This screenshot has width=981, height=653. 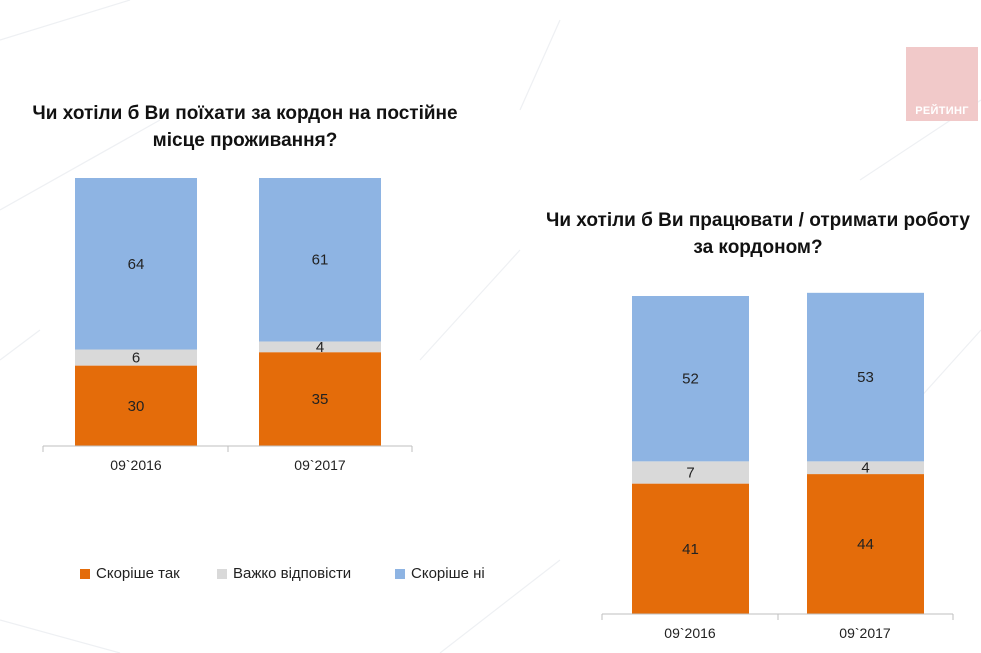 I want to click on data-label-no: 52, so click(x=690, y=379).